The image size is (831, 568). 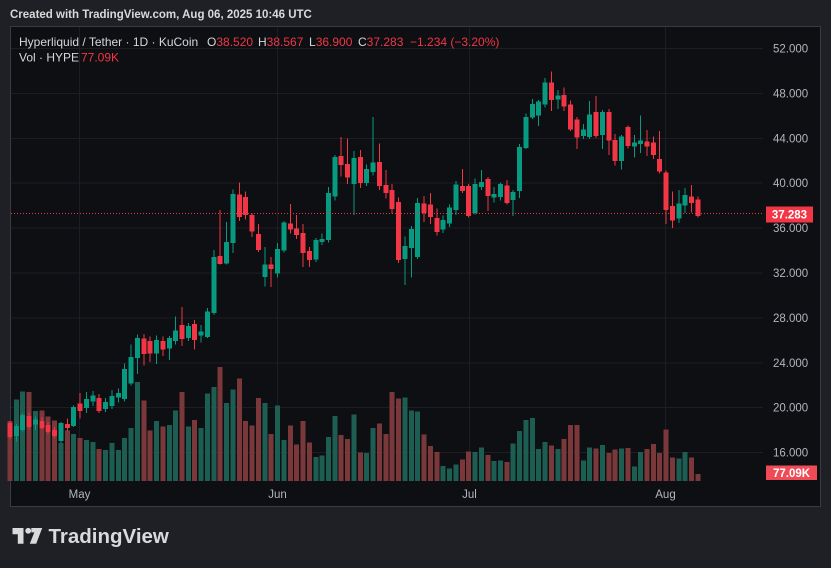 I want to click on svg-text: 48.000, so click(x=790, y=94).